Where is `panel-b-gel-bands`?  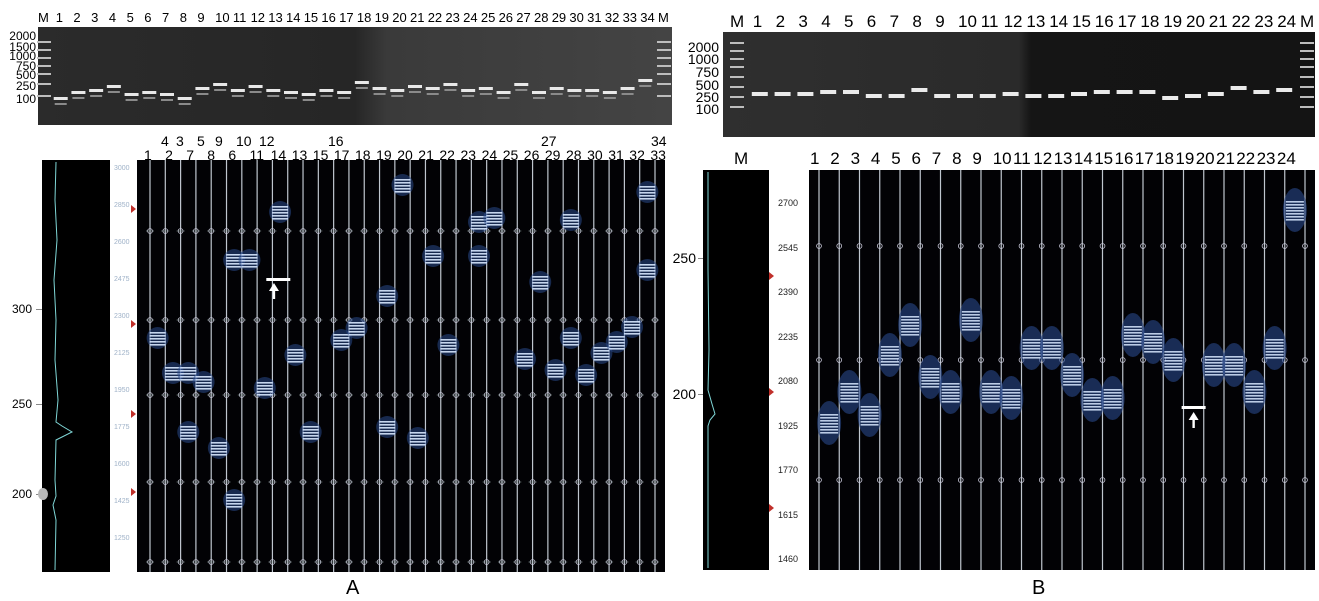 panel-b-gel-bands is located at coordinates (1022, 75).